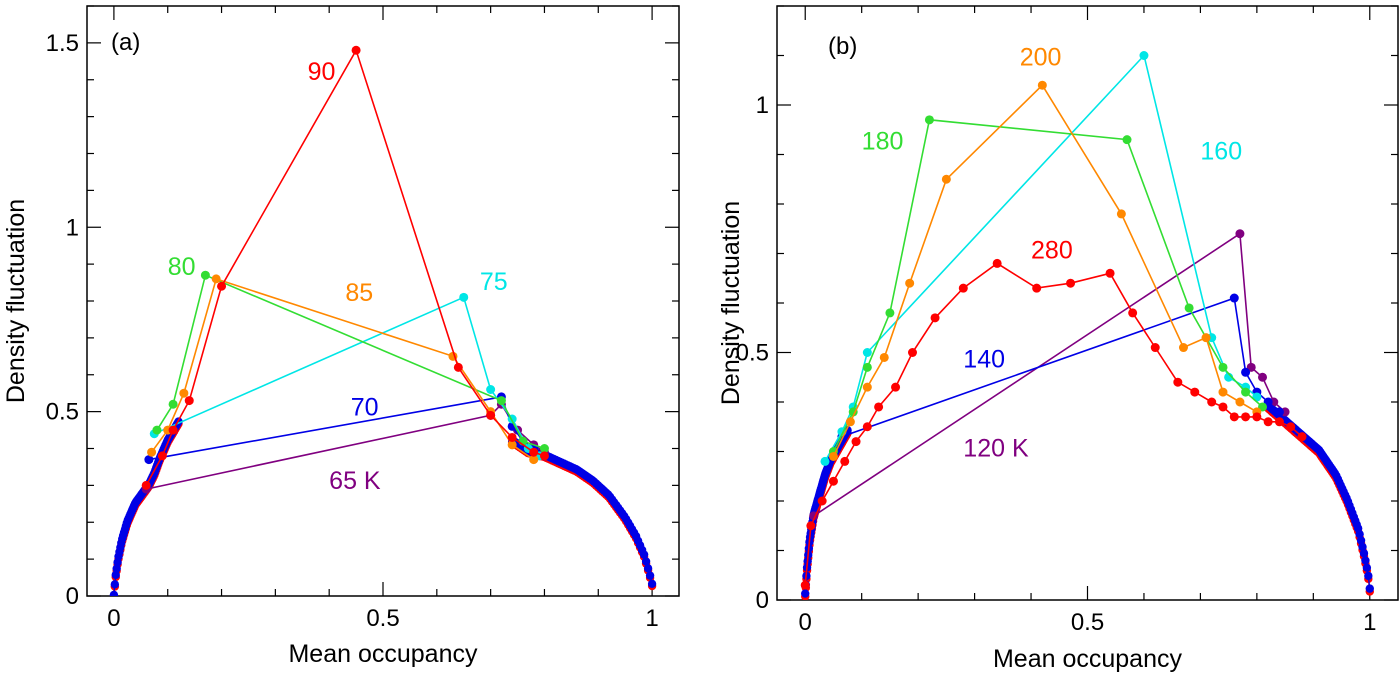 This screenshot has height=677, width=1400. I want to click on series-annotation: 200, so click(1041, 57).